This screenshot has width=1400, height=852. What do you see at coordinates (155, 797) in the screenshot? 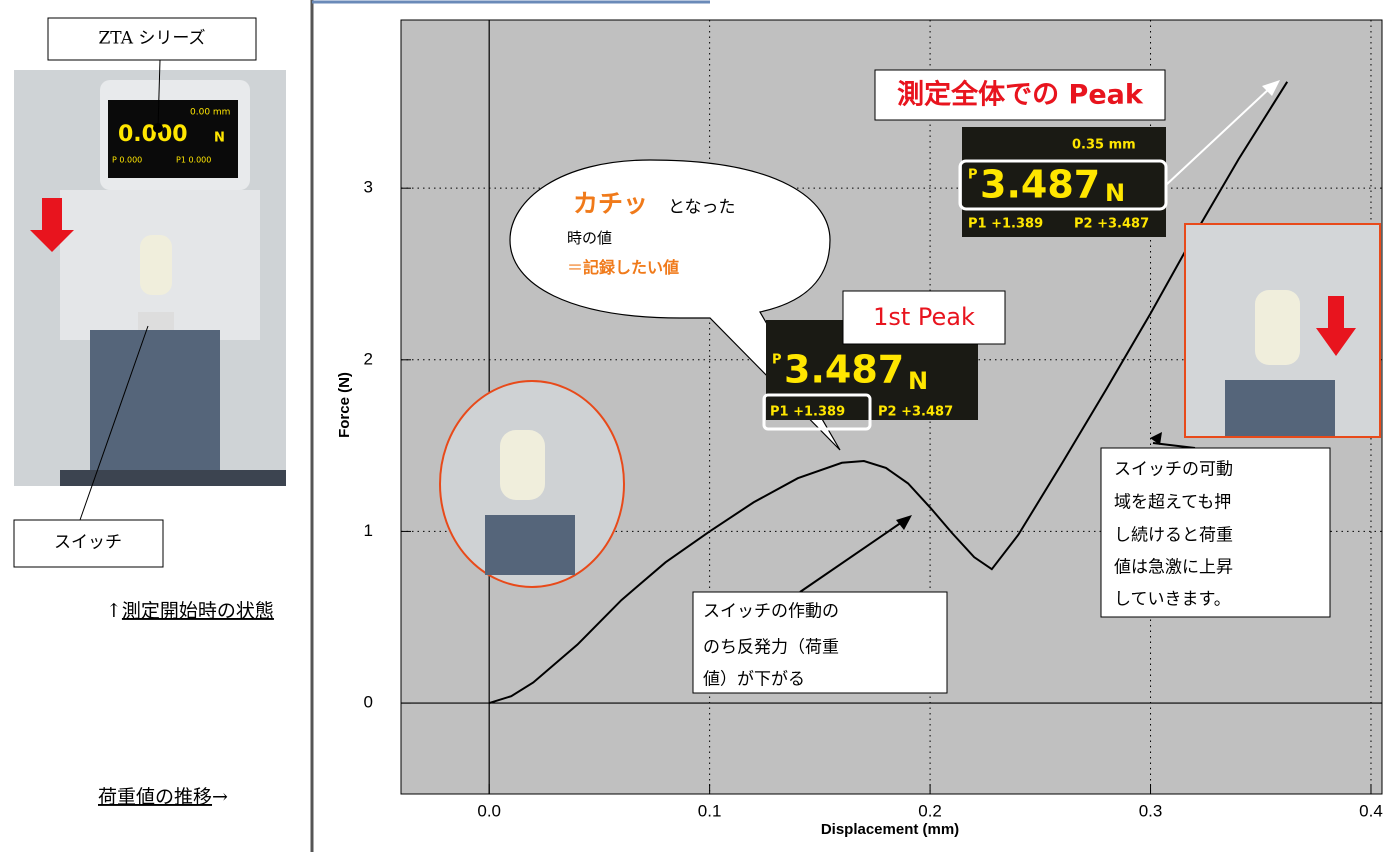
I see `caption-part: 荷重値の推移` at bounding box center [155, 797].